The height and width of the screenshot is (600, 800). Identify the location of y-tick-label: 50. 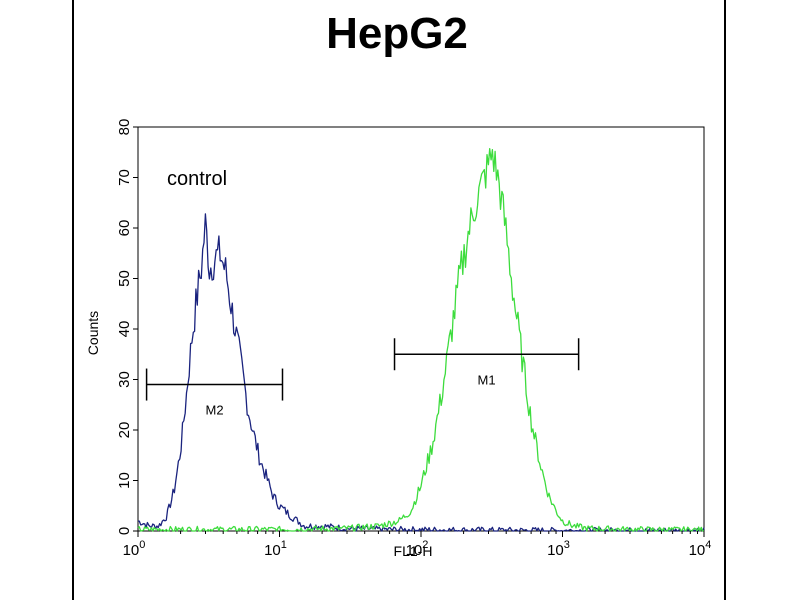
(124, 278).